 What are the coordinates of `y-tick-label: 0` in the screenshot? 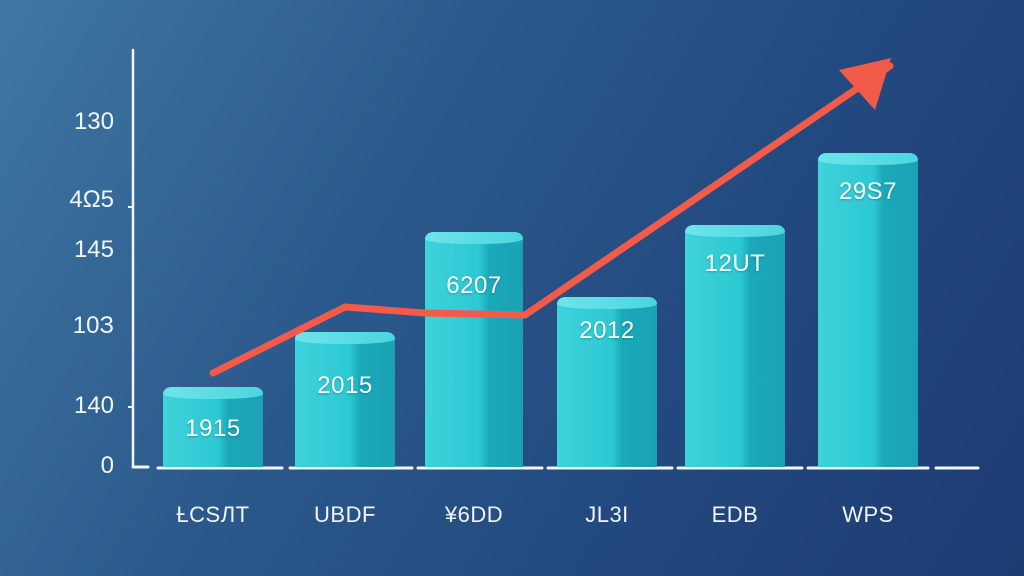 It's located at (107, 465).